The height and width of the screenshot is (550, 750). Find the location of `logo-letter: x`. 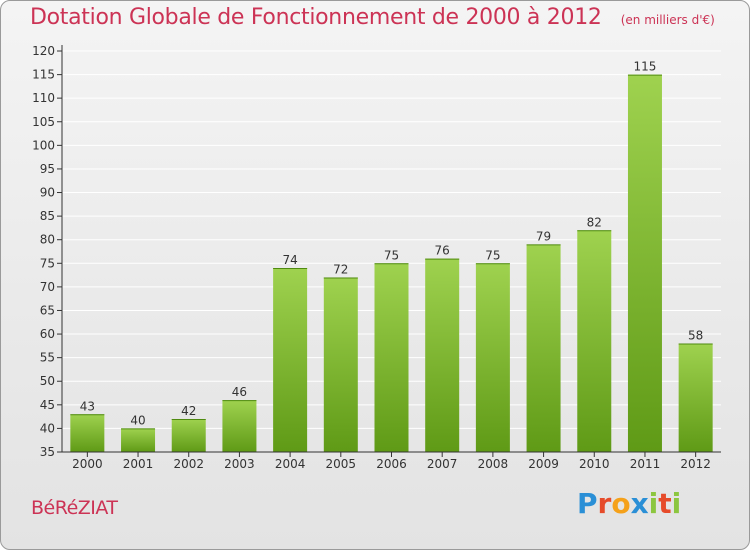

logo-letter: x is located at coordinates (639, 503).